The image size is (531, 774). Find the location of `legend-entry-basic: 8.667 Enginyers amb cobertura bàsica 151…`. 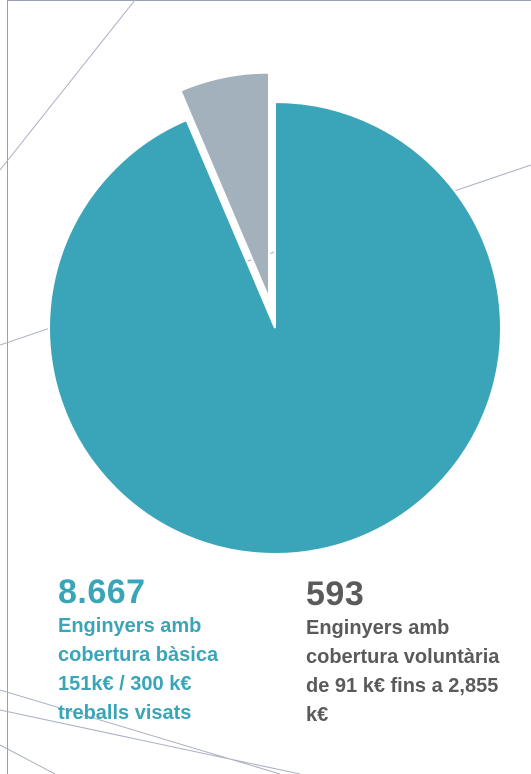

legend-entry-basic: 8.667 Enginyers amb cobertura bàsica 151… is located at coordinates (163, 651).